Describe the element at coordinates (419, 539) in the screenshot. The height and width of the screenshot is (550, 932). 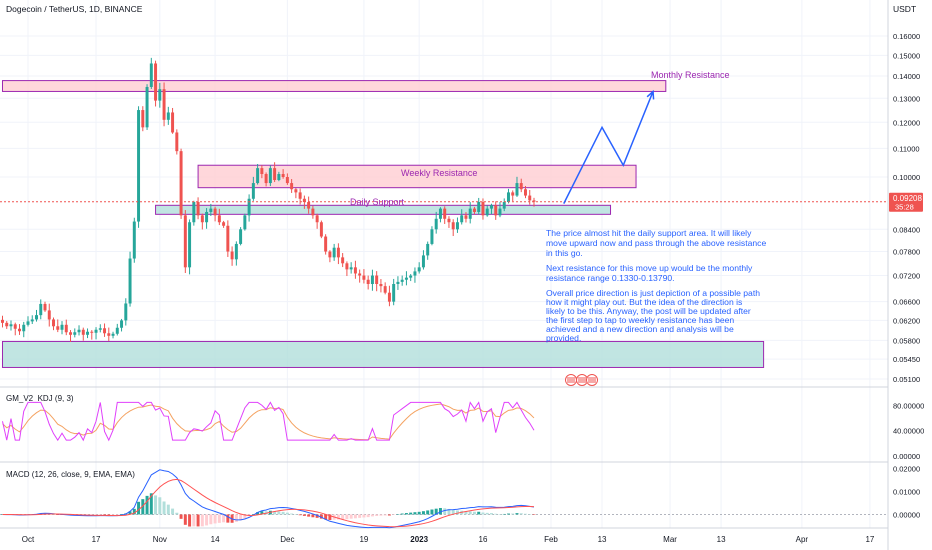
I see `time-tick-label: 2023` at that location.